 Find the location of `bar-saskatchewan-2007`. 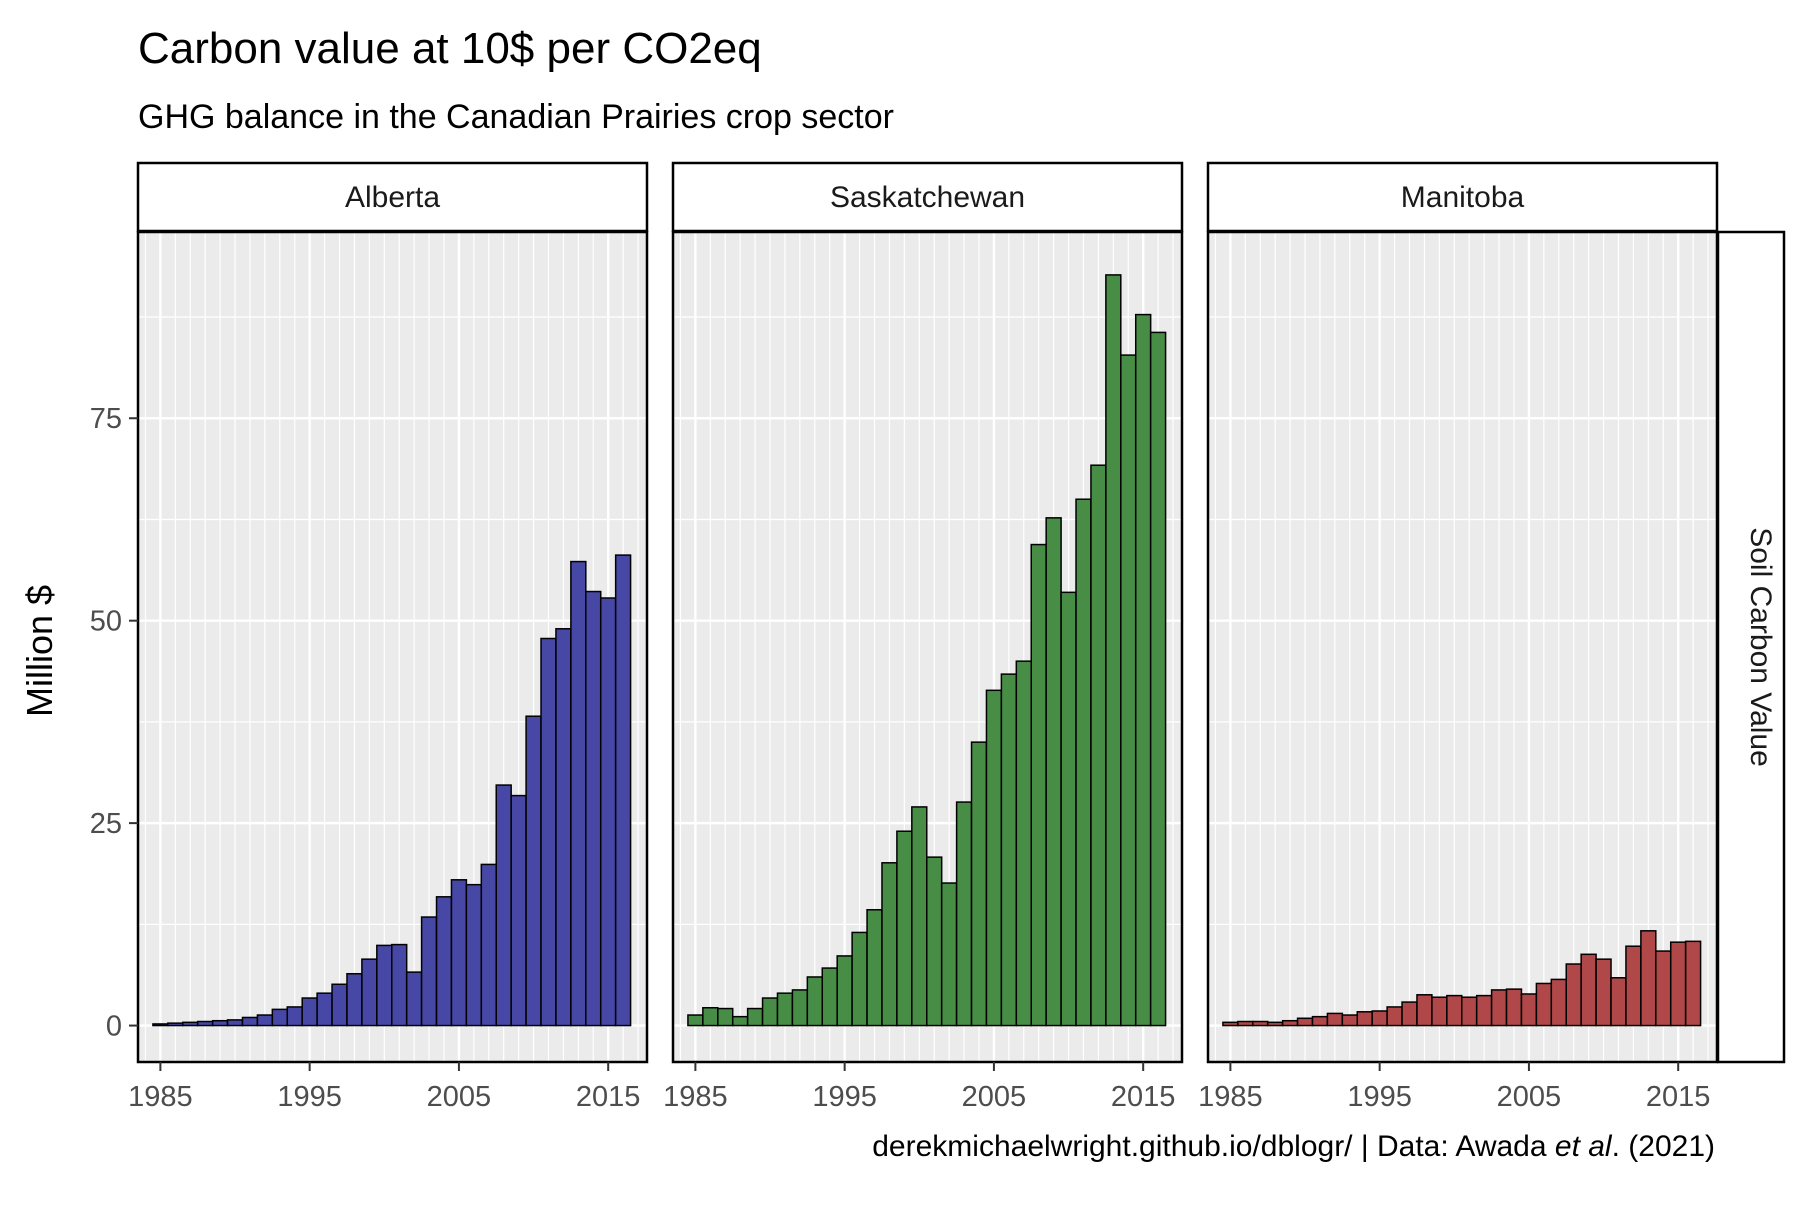

bar-saskatchewan-2007 is located at coordinates (1023, 843).